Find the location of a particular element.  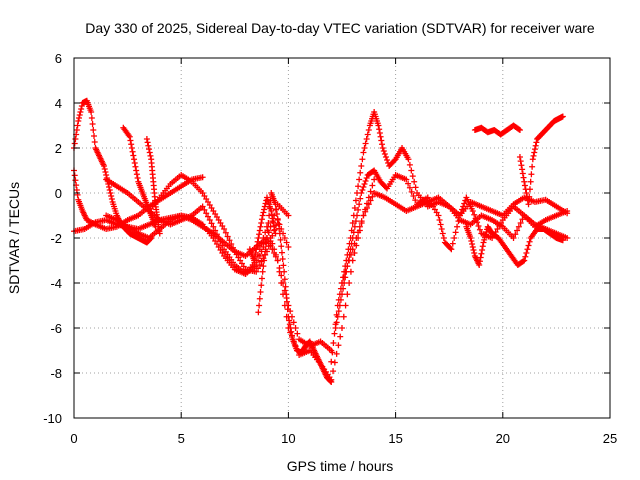

y-tick-label: 6 is located at coordinates (58, 58).